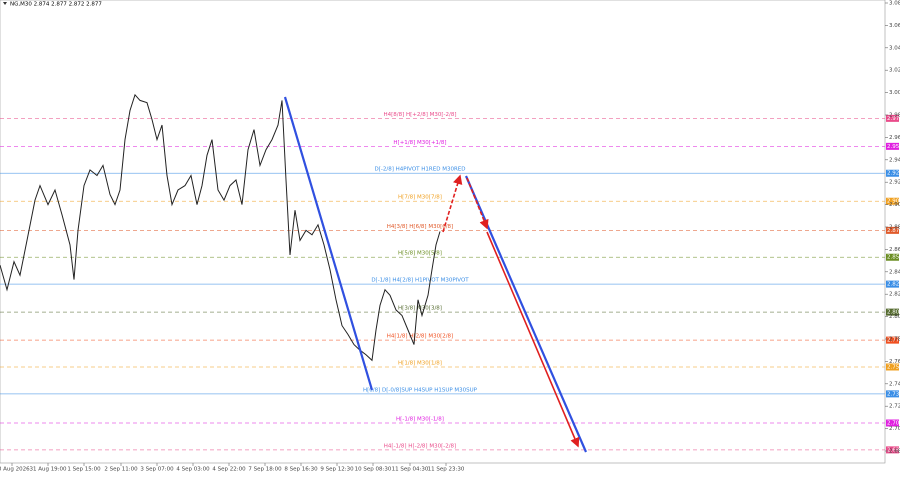 This screenshot has width=900, height=478. I want to click on x-tick-label: 10 Sep 08:30, so click(373, 470).